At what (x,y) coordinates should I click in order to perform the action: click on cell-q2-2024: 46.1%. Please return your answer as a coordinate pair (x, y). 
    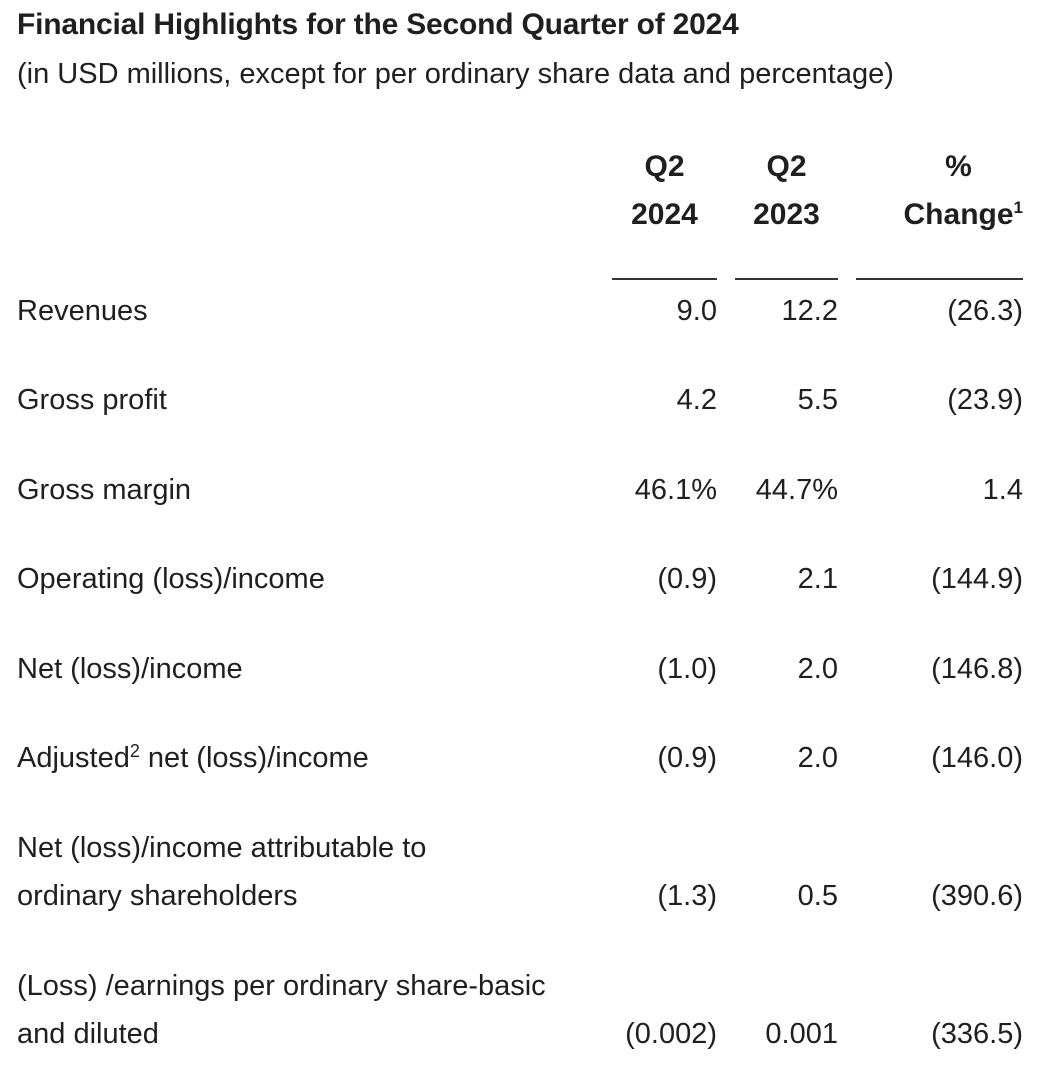
    Looking at the image, I should click on (675, 490).